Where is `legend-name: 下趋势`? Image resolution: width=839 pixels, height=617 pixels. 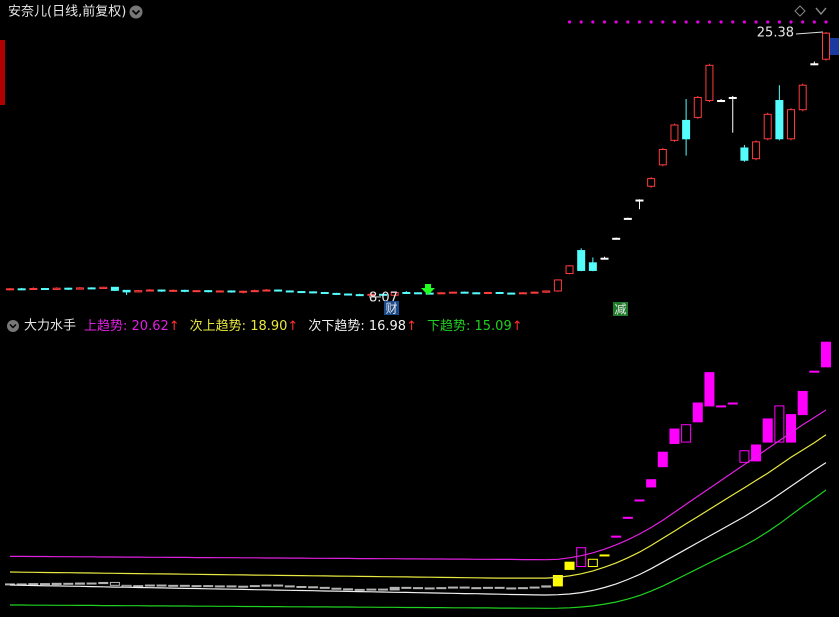
legend-name: 下趋势 is located at coordinates (446, 326).